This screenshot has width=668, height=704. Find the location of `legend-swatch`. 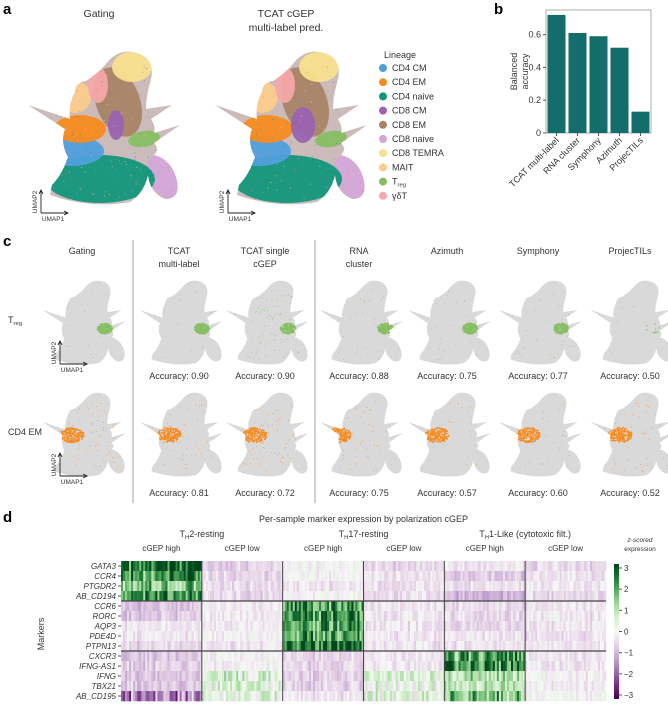

legend-swatch is located at coordinates (383, 96).